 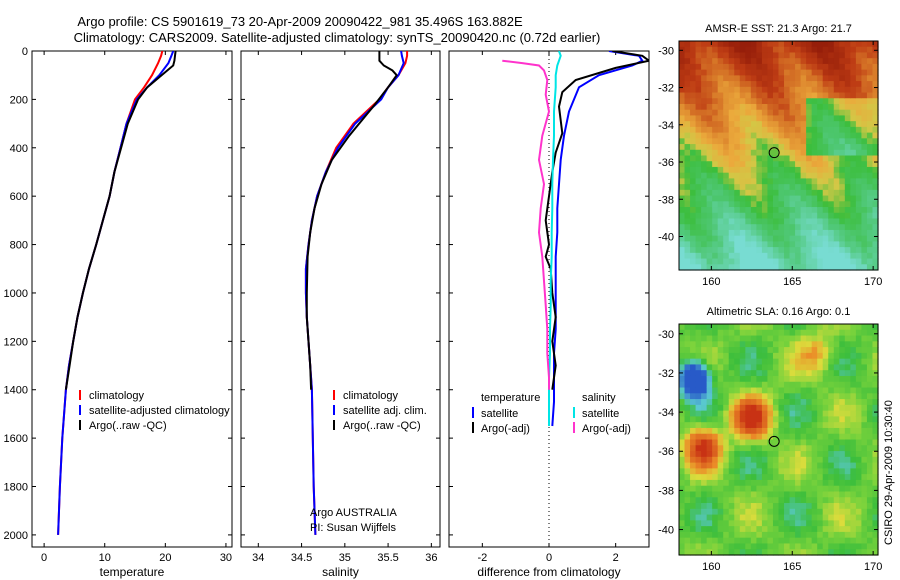 What do you see at coordinates (792, 282) in the screenshot?
I see `x-tick-label: 165` at bounding box center [792, 282].